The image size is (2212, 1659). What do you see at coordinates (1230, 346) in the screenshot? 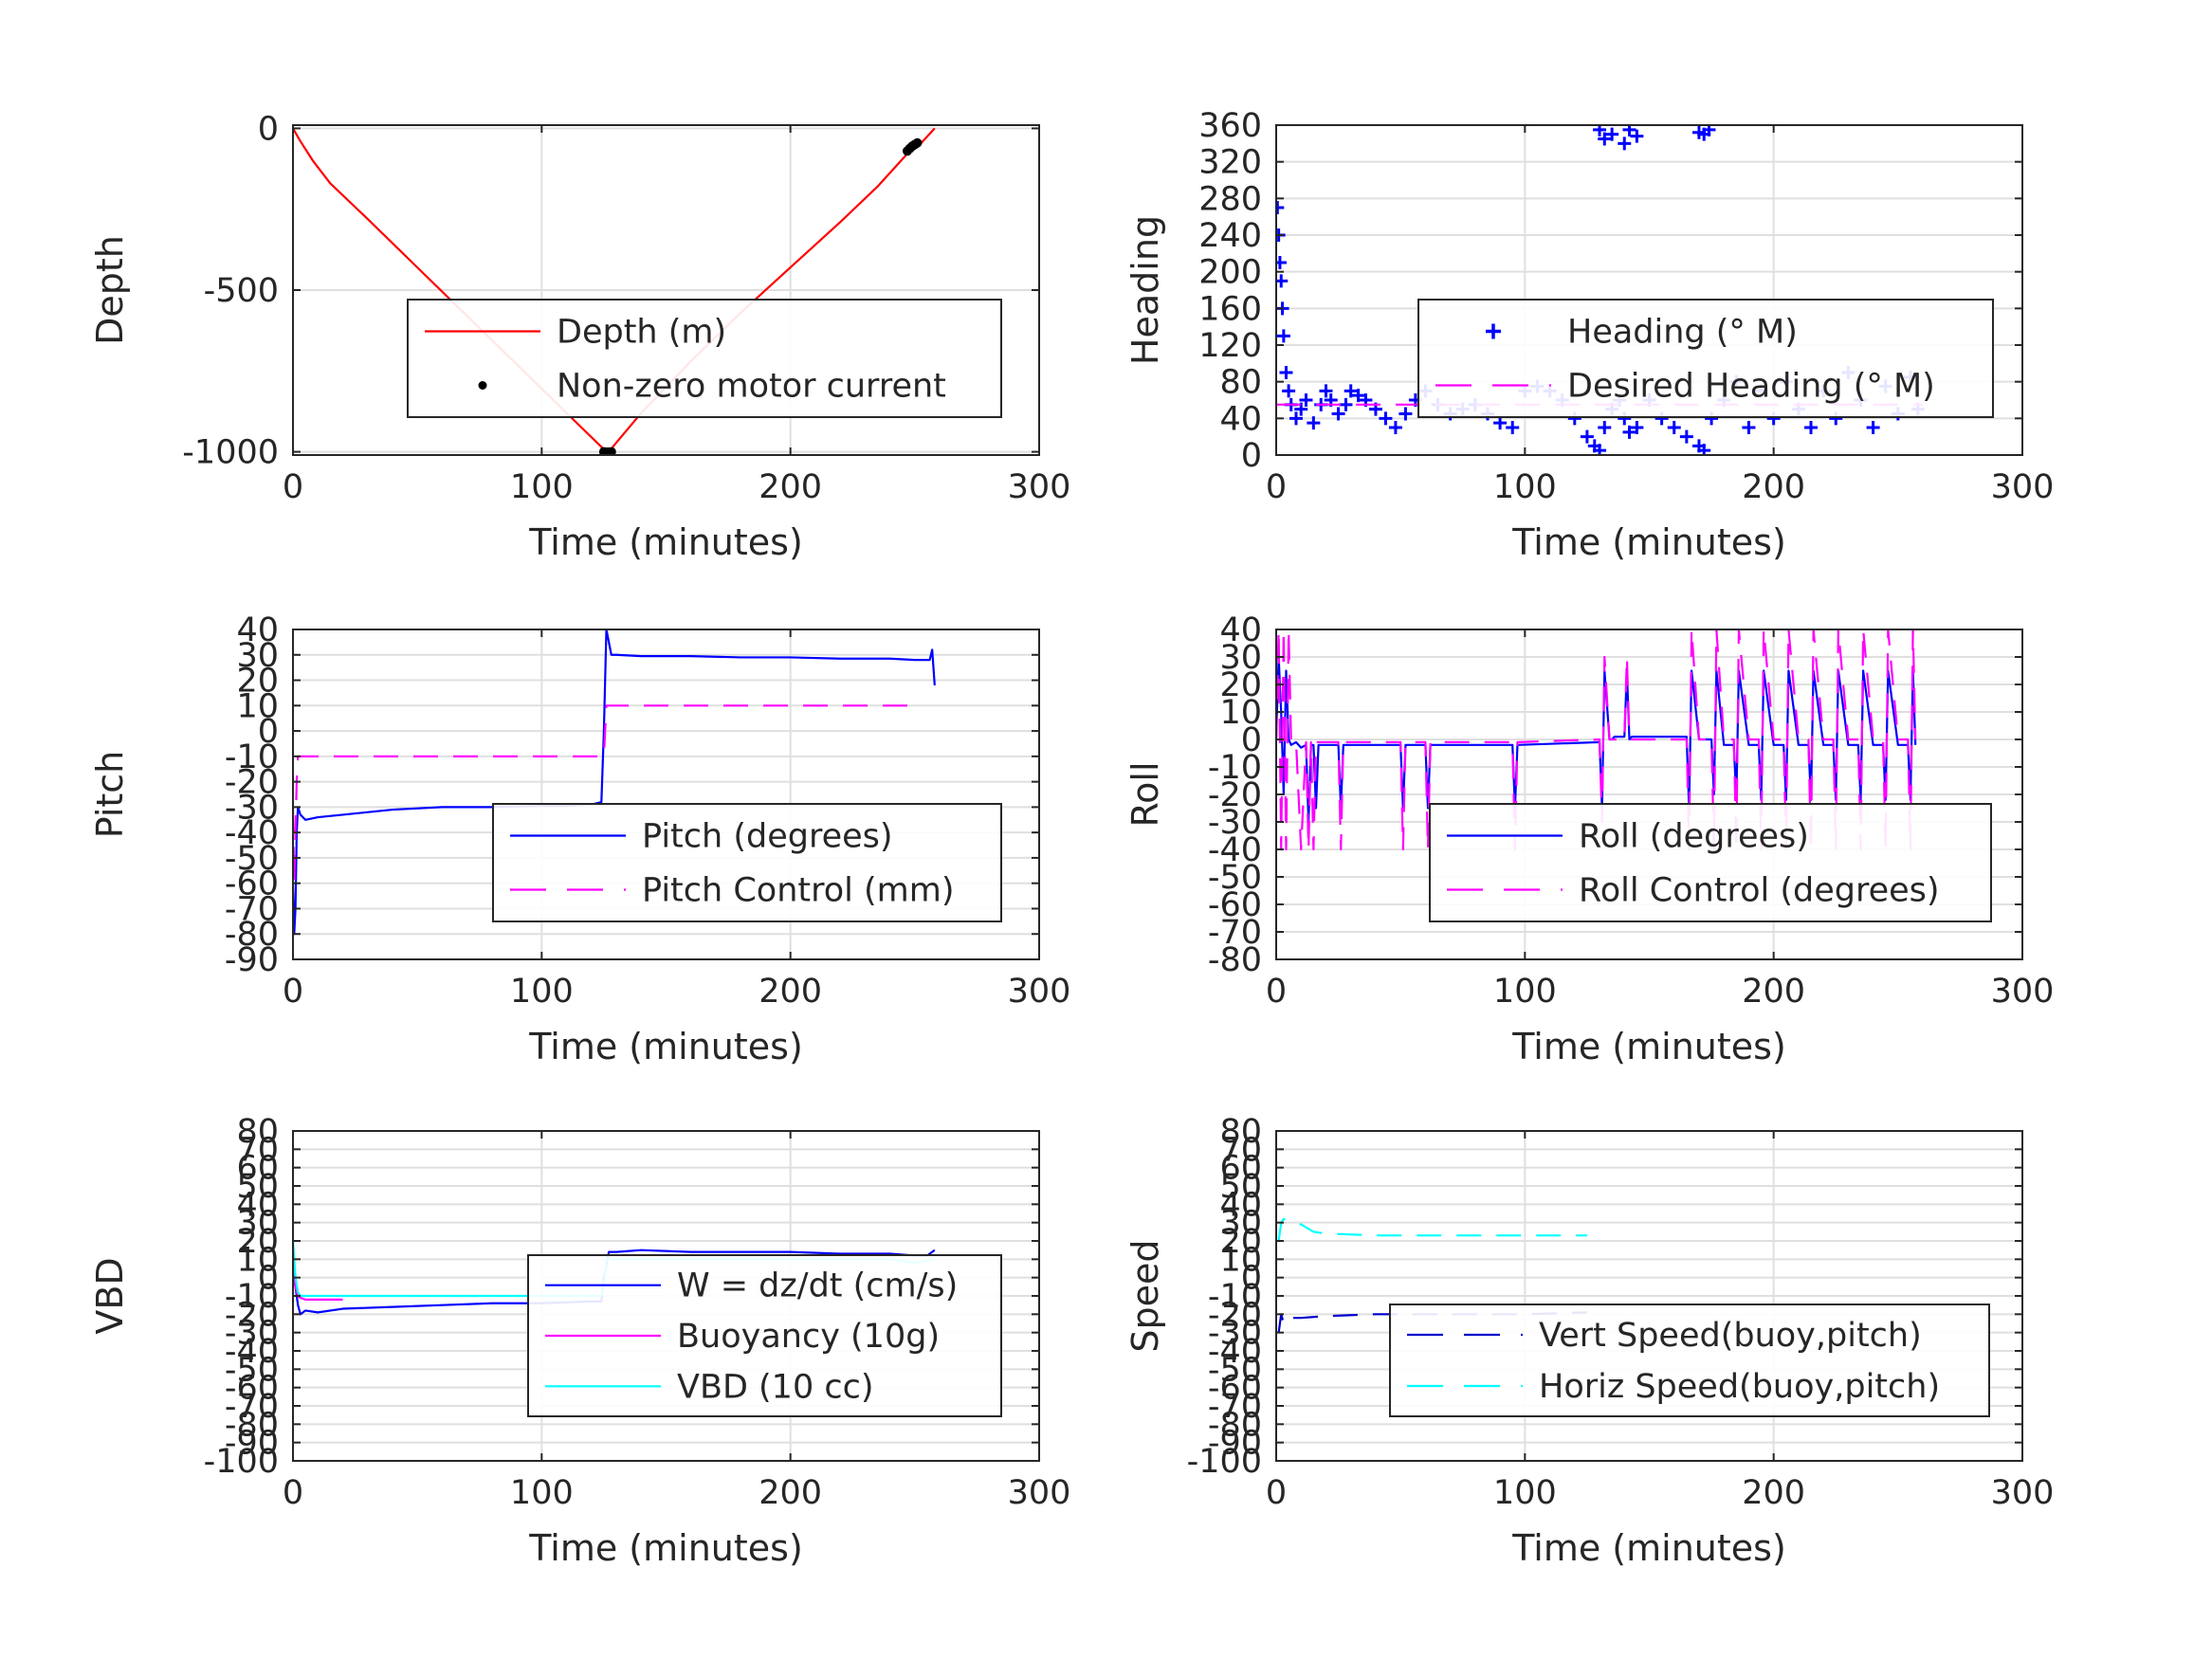
I see `y-tick-label: 120` at bounding box center [1230, 346].